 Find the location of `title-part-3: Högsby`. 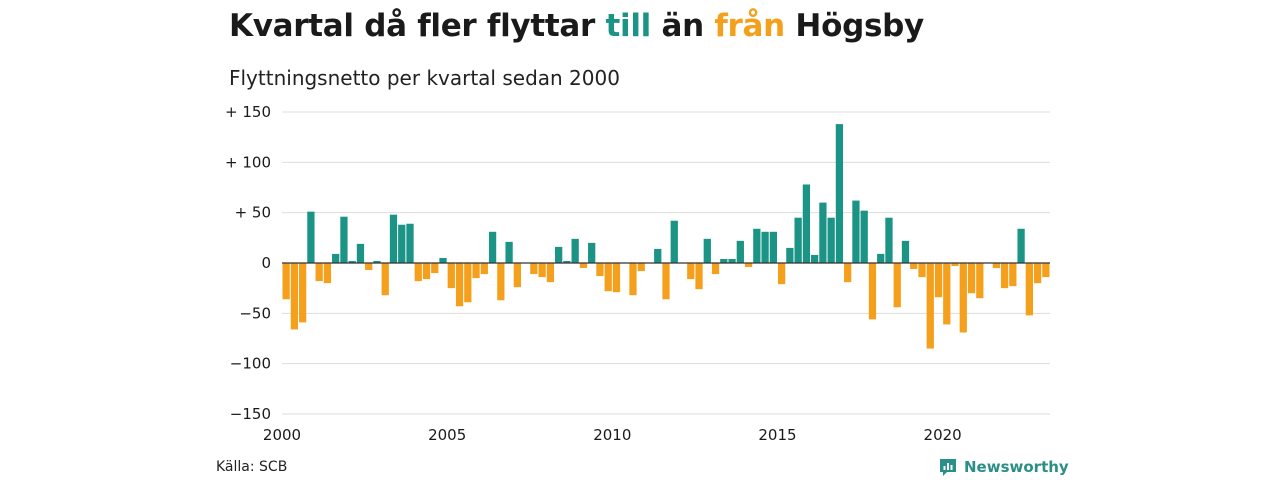

title-part-3: Högsby is located at coordinates (854, 26).